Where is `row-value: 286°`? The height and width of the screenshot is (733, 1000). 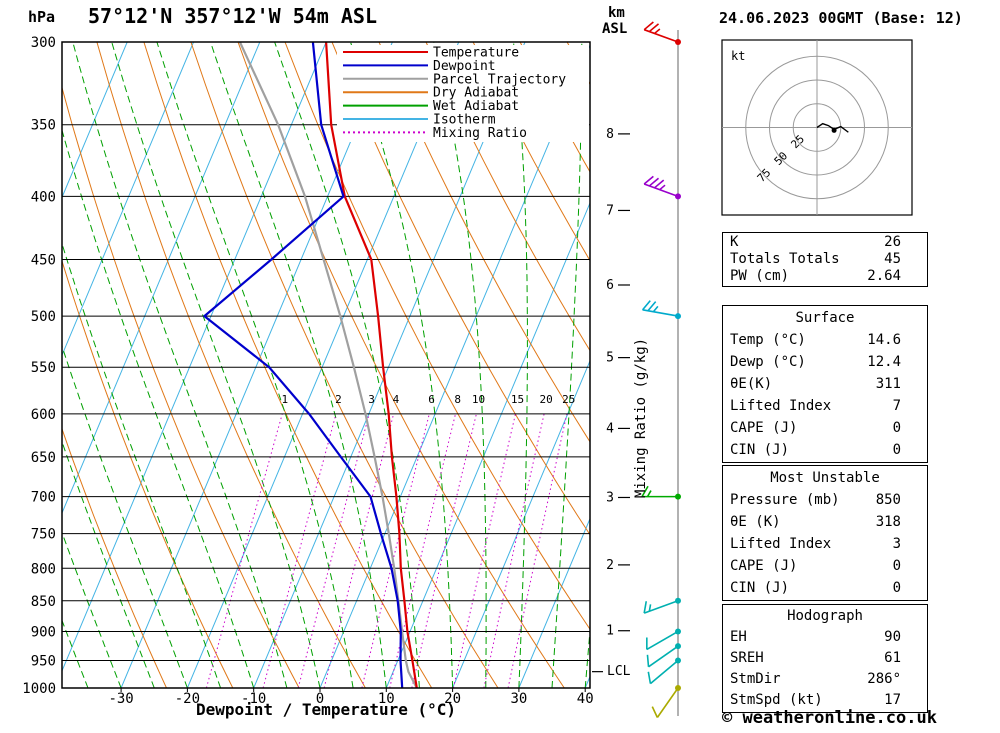 row-value: 286° is located at coordinates (884, 679).